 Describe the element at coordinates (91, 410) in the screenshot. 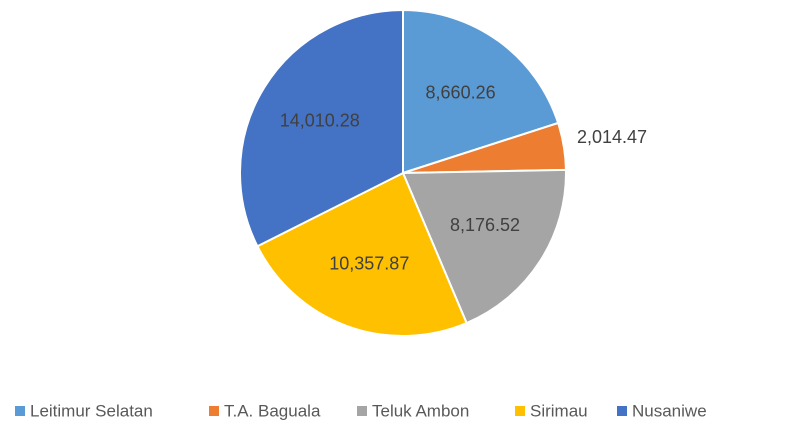

I see `legend-text: Leitimur Selatan` at that location.